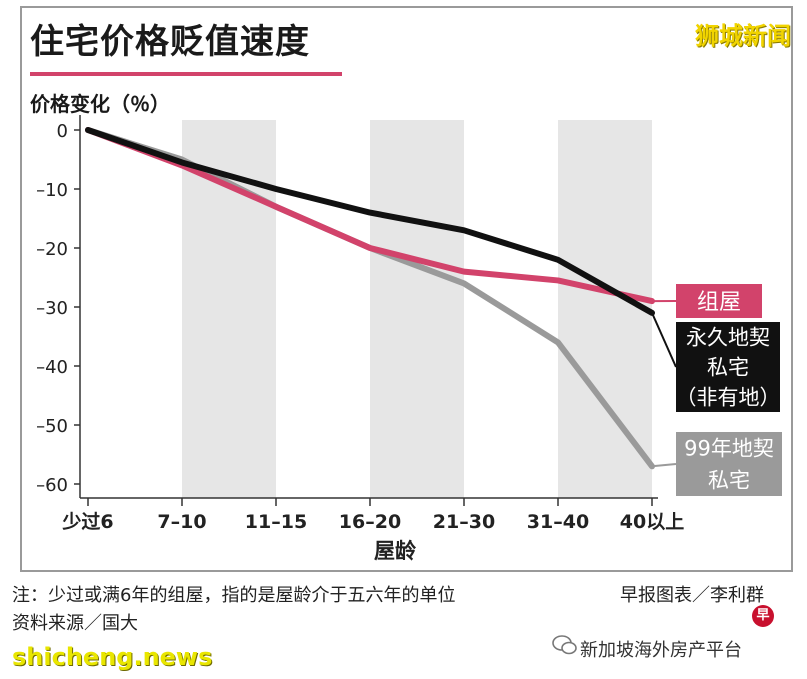 The image size is (807, 679). What do you see at coordinates (186, 74) in the screenshot?
I see `title-underline` at bounding box center [186, 74].